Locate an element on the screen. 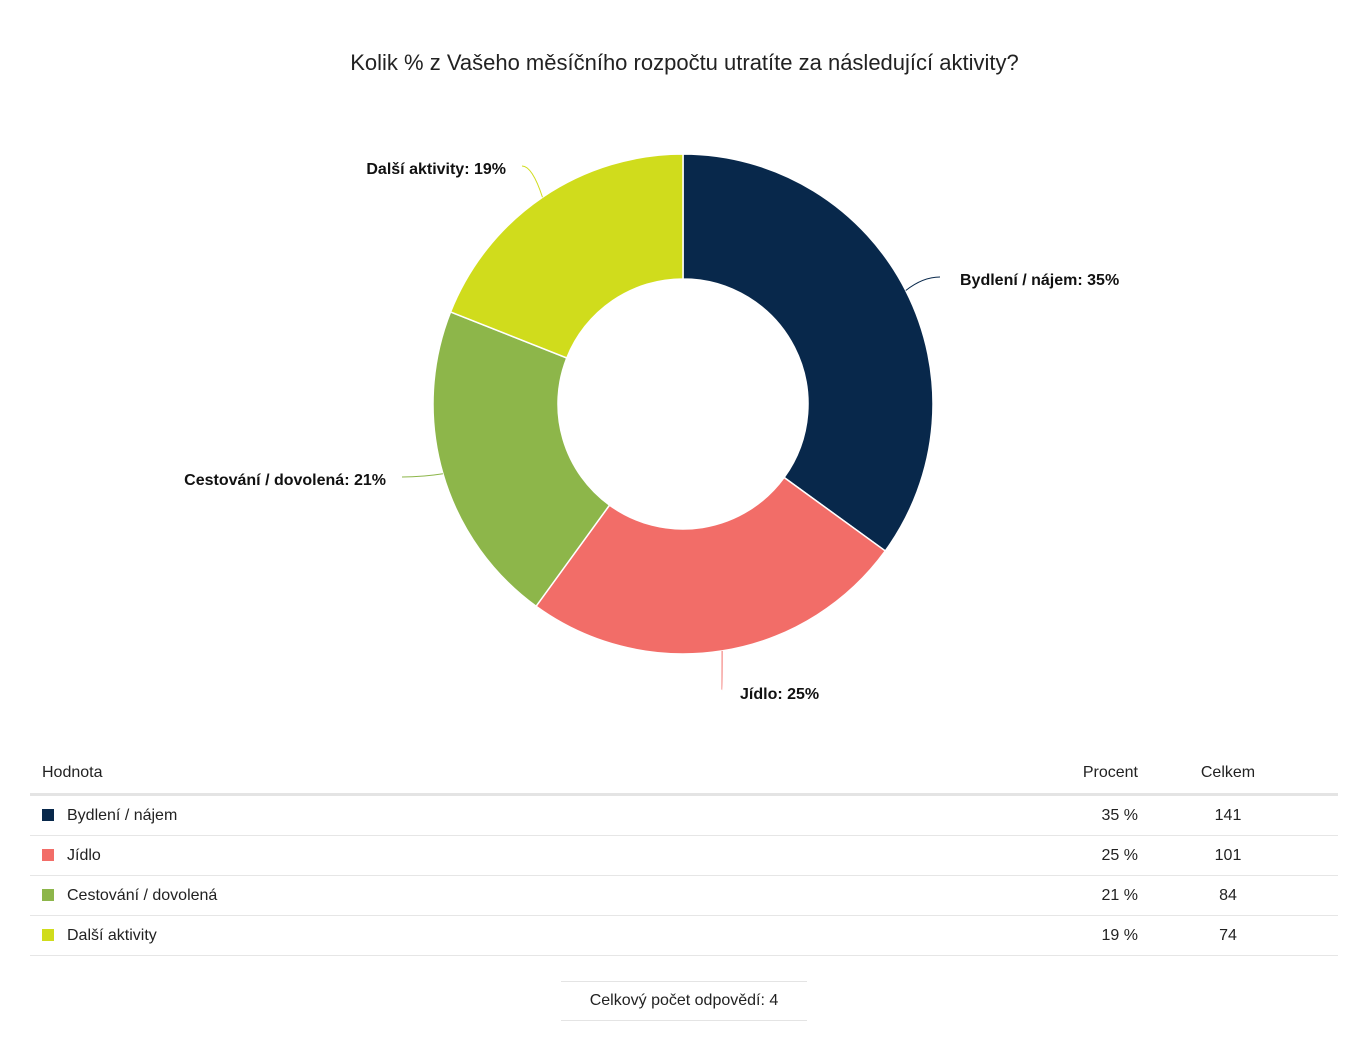  slice-label: Další aktivity: 19% is located at coordinates (436, 169).